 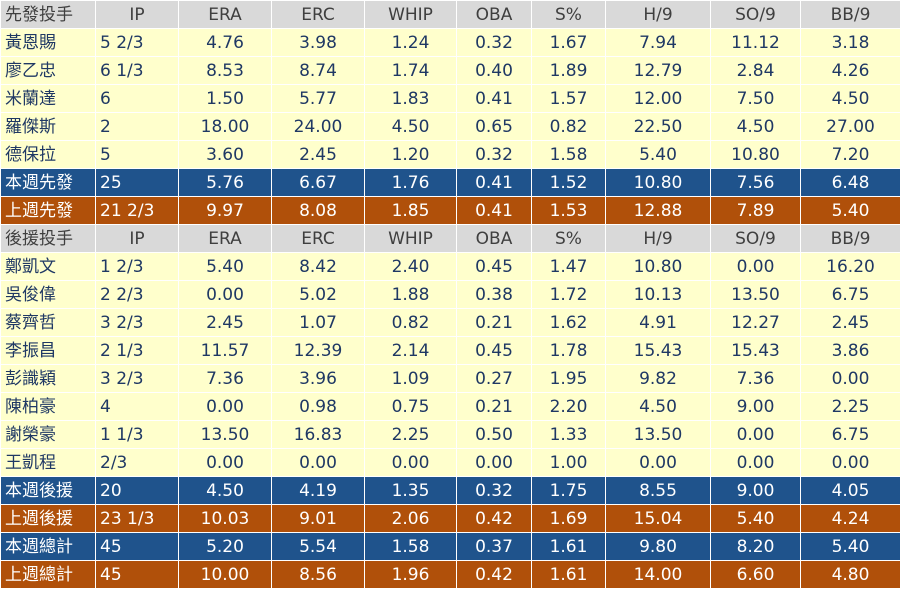 I want to click on stat-cell-h9: 12.79, so click(x=658, y=70).